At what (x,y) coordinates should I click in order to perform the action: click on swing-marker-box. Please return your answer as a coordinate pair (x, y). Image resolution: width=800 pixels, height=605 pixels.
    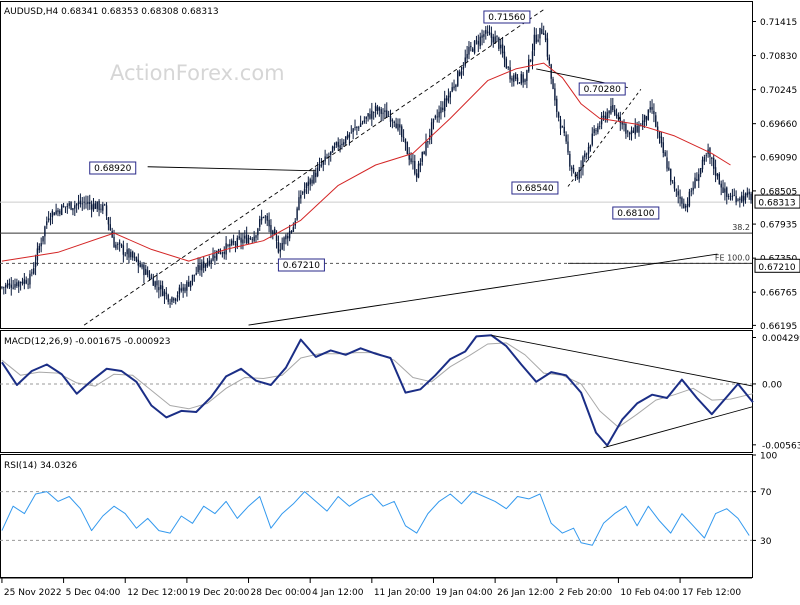
    Looking at the image, I should click on (113, 168).